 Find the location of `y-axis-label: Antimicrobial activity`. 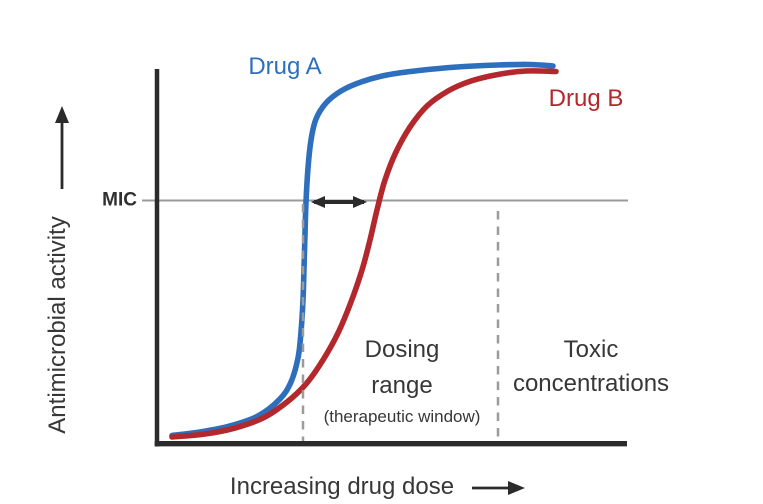

y-axis-label: Antimicrobial activity is located at coordinates (57, 325).